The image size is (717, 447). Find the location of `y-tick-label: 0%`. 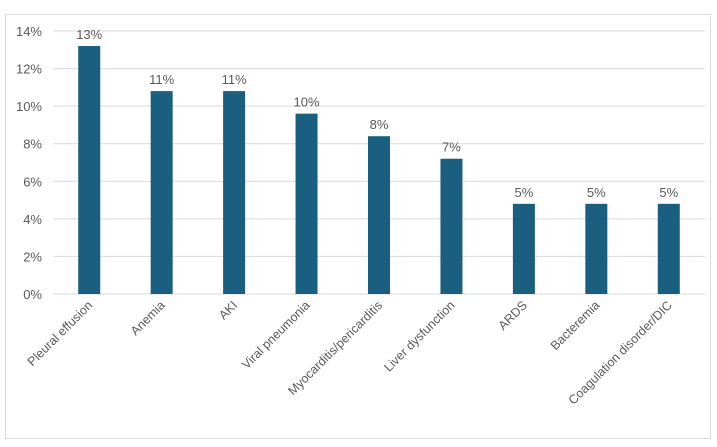

y-tick-label: 0% is located at coordinates (32, 294).